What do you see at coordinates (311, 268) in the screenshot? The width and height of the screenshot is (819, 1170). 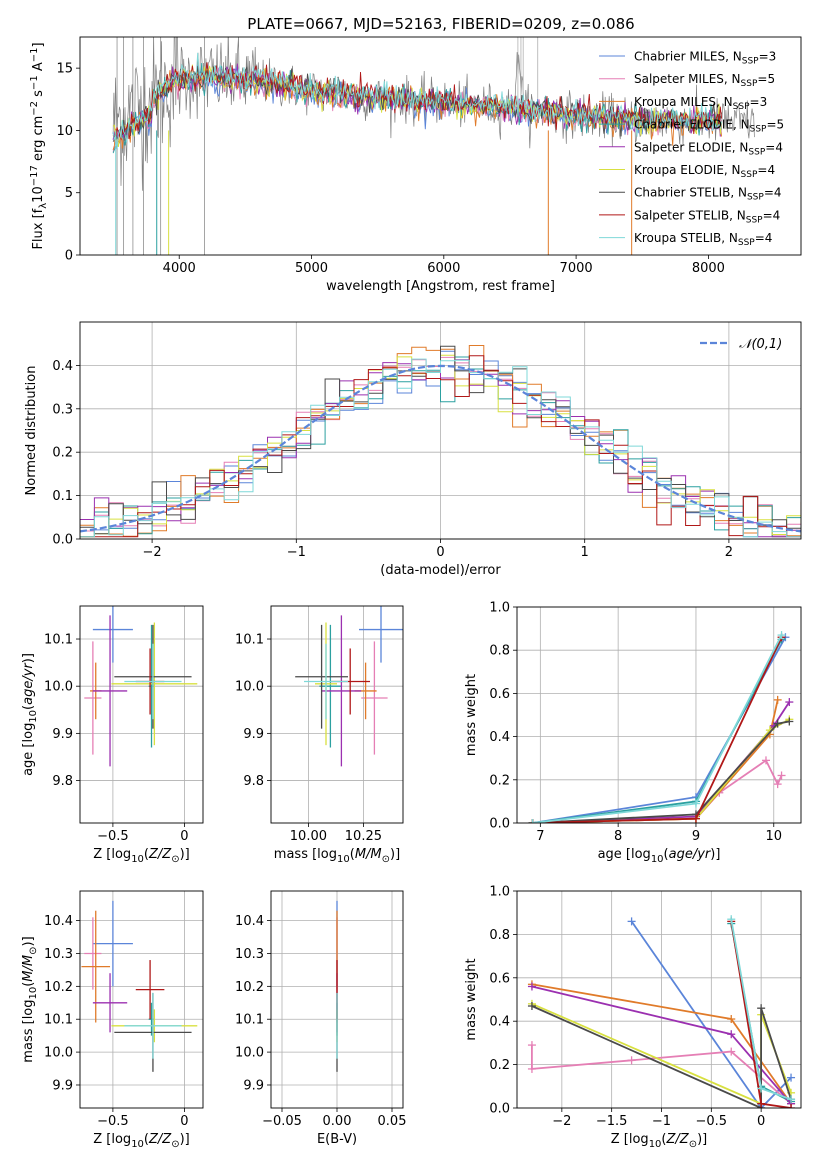 I see `x-tick-label: 5000` at bounding box center [311, 268].